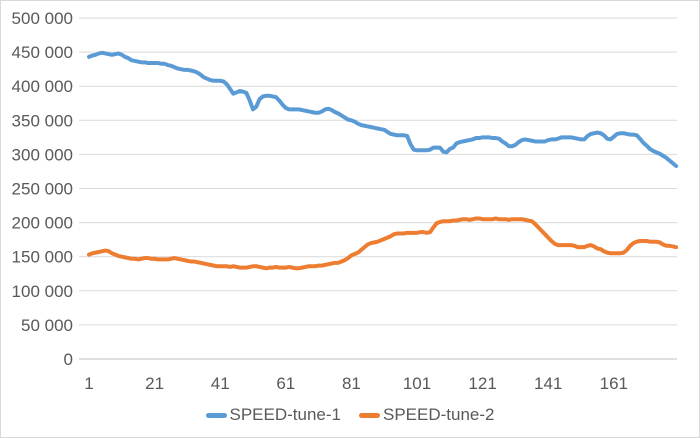 The width and height of the screenshot is (700, 438). I want to click on x-axis-tick-label: 81, so click(351, 383).